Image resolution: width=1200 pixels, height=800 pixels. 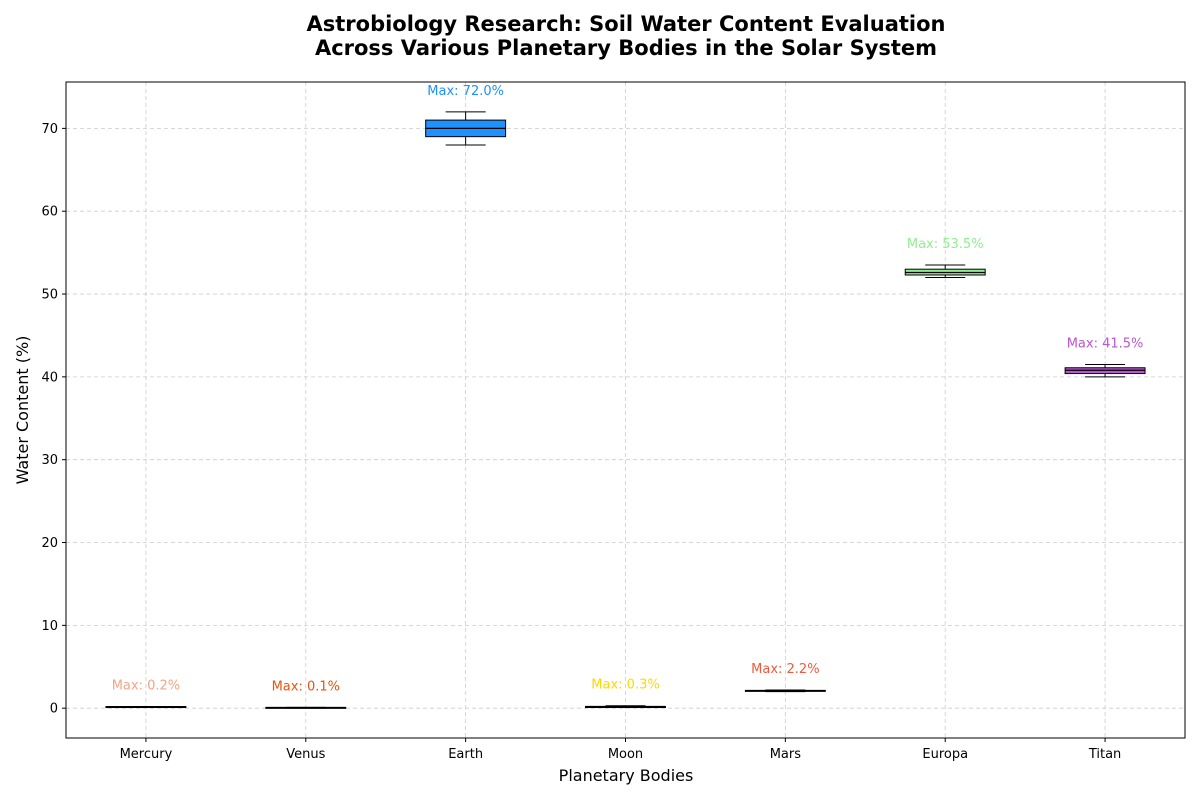 I want to click on max-label-moon: Max: 0.3%, so click(x=625, y=685).